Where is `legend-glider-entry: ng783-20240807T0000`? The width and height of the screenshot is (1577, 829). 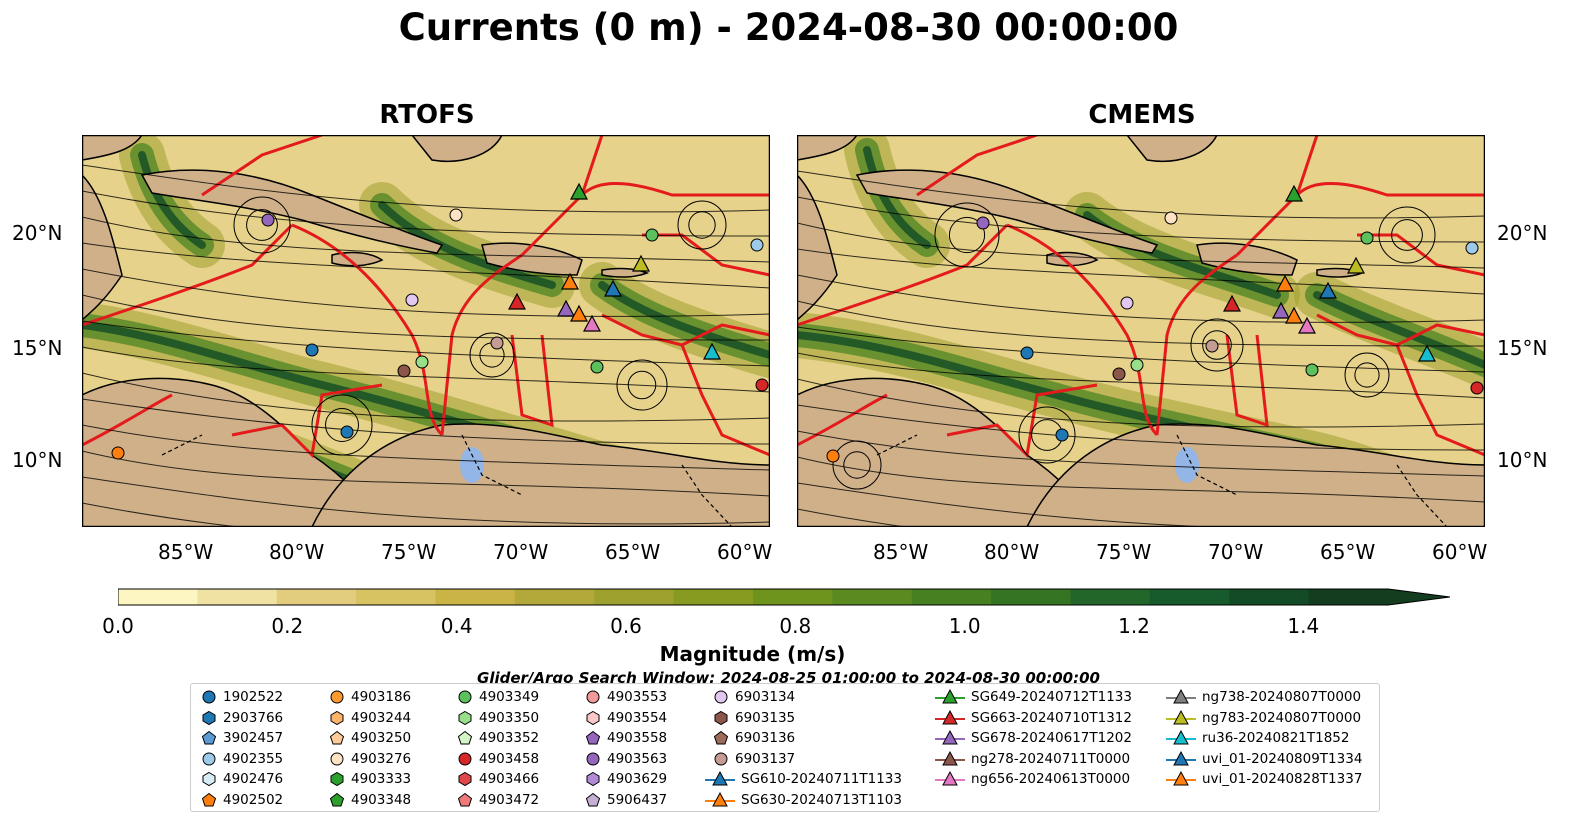 legend-glider-entry: ng783-20240807T0000 is located at coordinates (1263, 718).